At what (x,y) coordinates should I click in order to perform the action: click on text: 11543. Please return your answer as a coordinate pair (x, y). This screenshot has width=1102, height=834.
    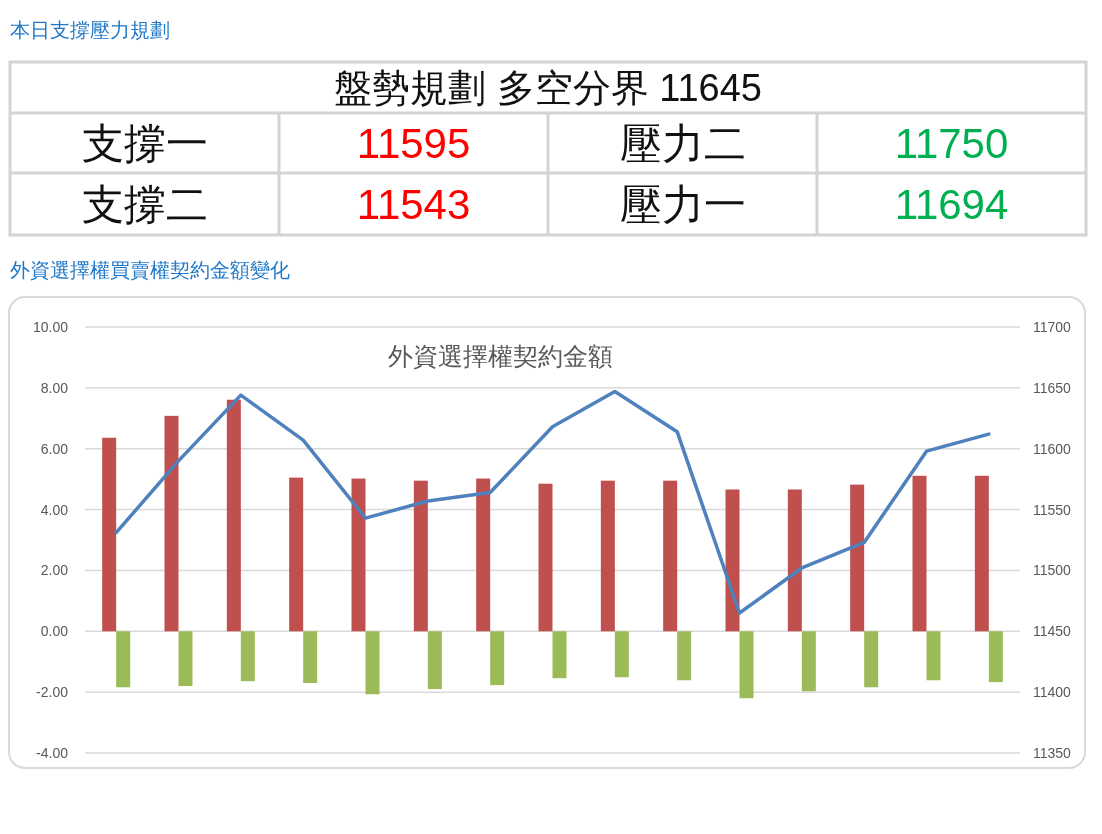
    Looking at the image, I should click on (413, 204).